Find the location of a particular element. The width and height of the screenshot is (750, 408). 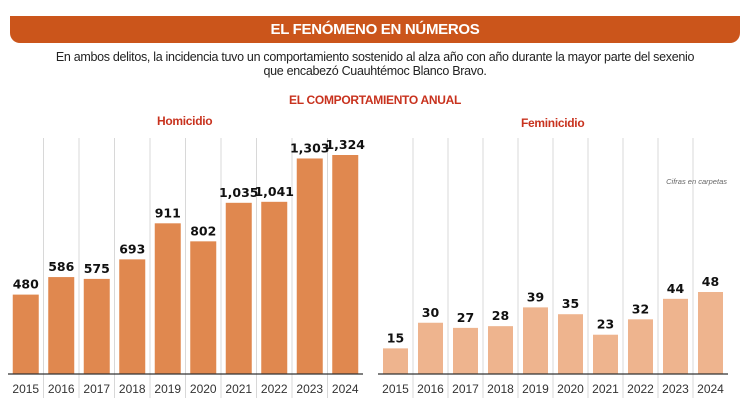

feminicidio-data-label: 15 is located at coordinates (395, 337).